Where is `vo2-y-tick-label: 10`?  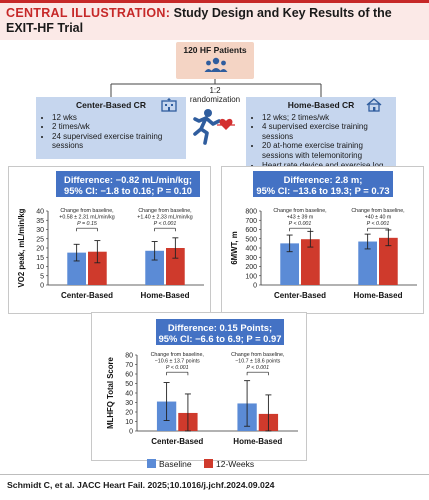
vo2-y-tick-label: 10 is located at coordinates (40, 267).